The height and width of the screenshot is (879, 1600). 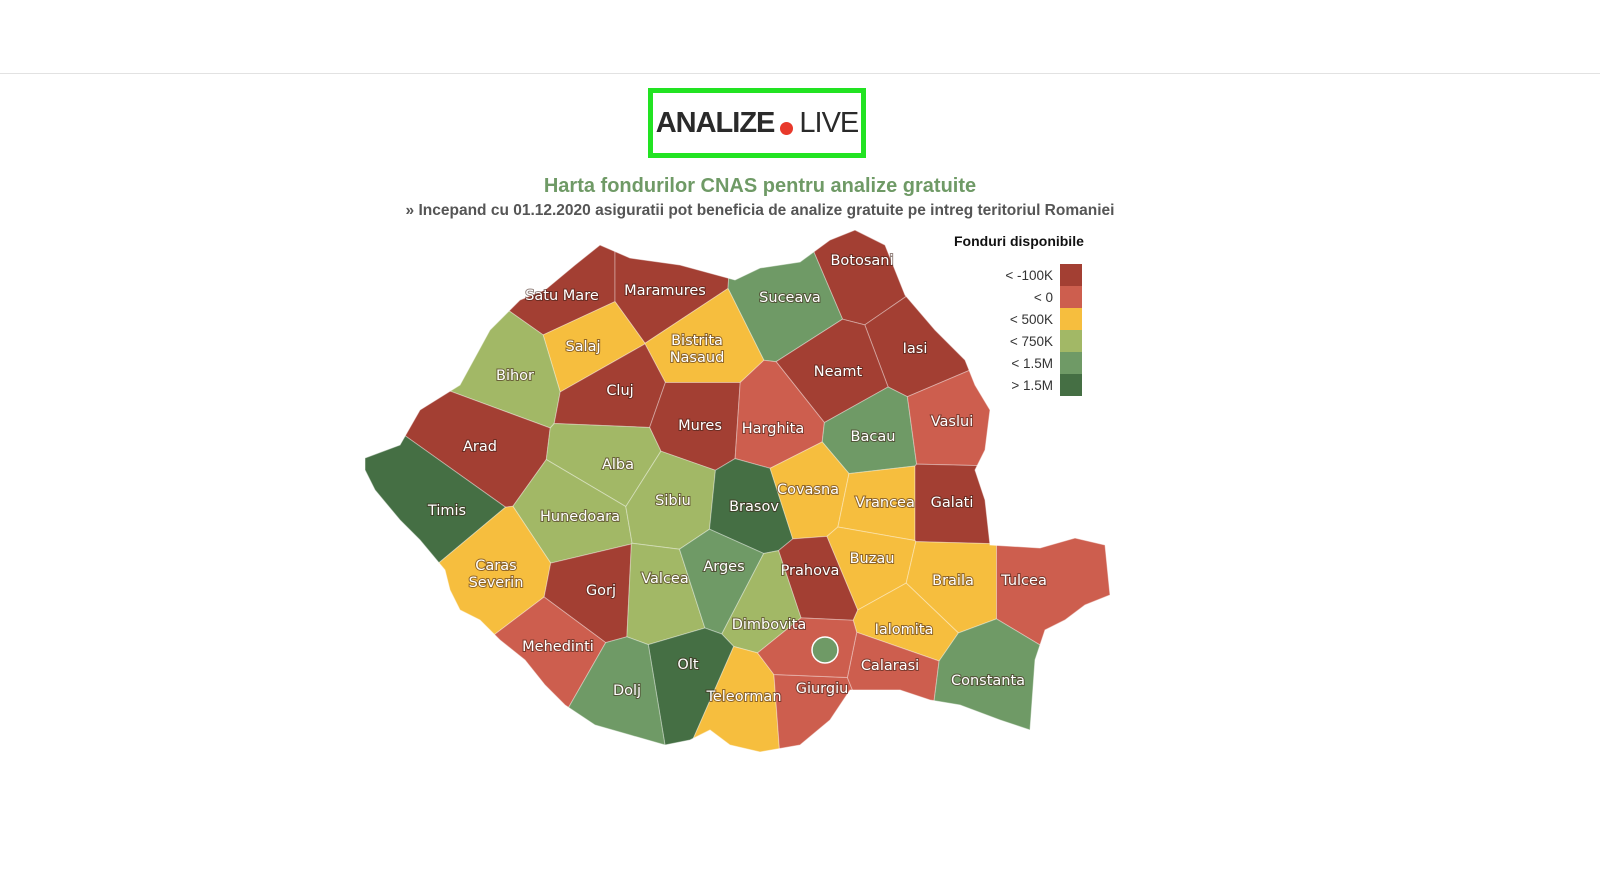 I want to click on county-label-dimbovita: Dimbovita, so click(x=769, y=625).